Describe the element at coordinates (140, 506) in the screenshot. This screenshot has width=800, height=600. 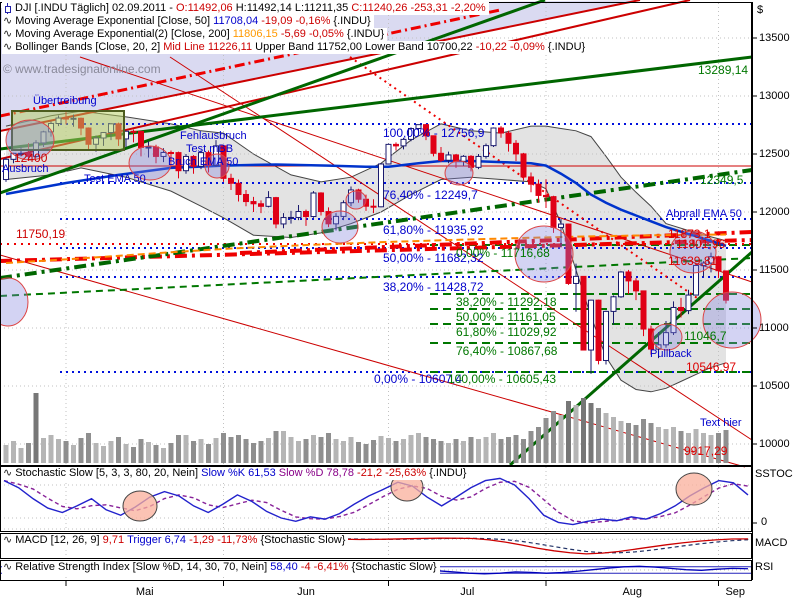
I see `stochastic-highlight-circle` at that location.